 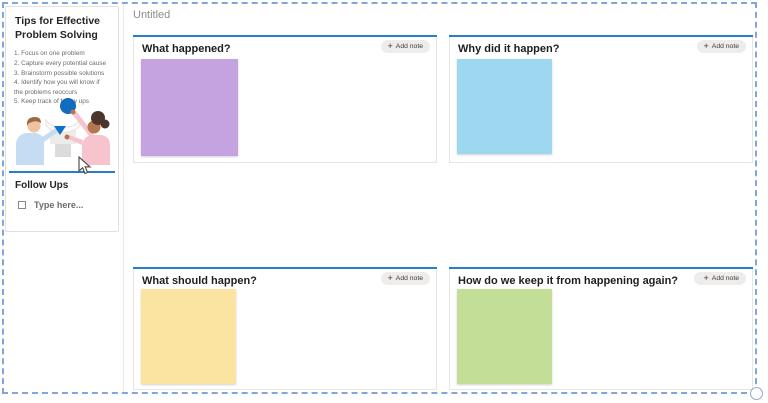 I want to click on woman-forward-arm, so click(x=75, y=140).